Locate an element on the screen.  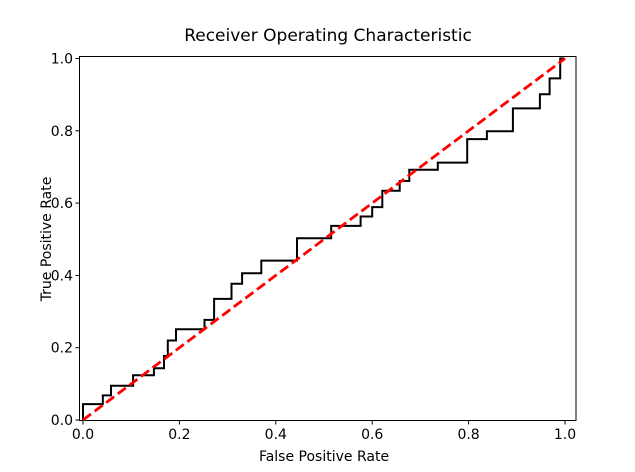
y-axis-label: True Positive Rate is located at coordinates (47, 240).